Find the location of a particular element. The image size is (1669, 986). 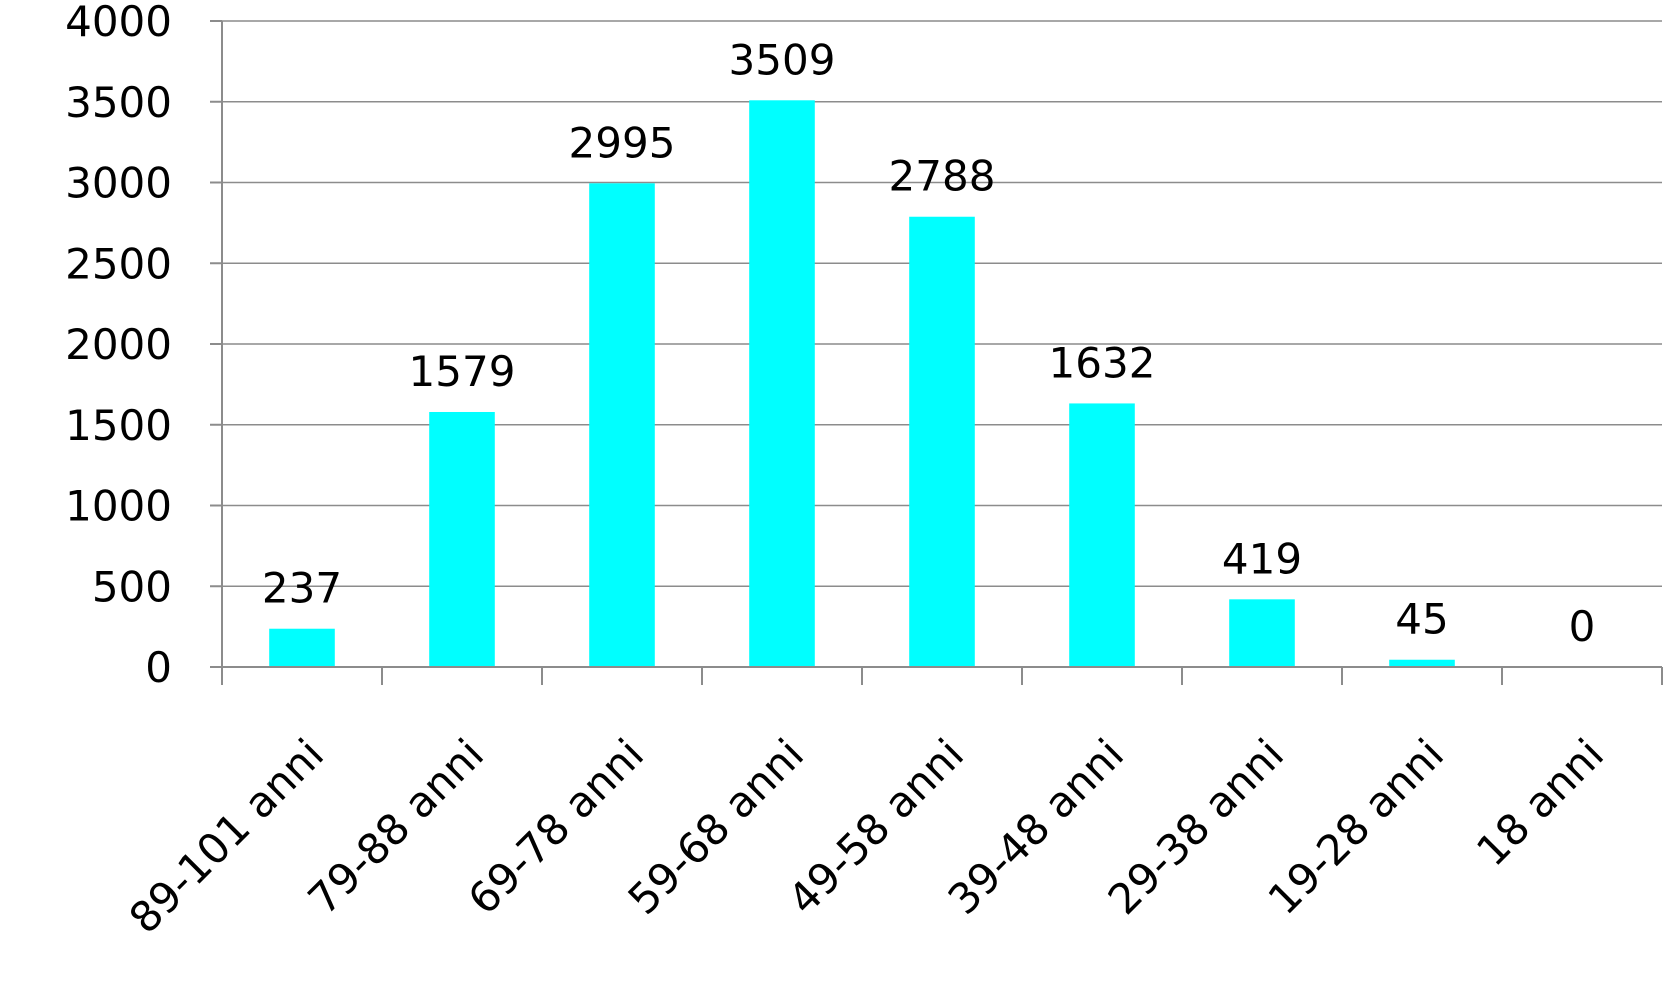

y-tick-label: 0 is located at coordinates (158, 667).